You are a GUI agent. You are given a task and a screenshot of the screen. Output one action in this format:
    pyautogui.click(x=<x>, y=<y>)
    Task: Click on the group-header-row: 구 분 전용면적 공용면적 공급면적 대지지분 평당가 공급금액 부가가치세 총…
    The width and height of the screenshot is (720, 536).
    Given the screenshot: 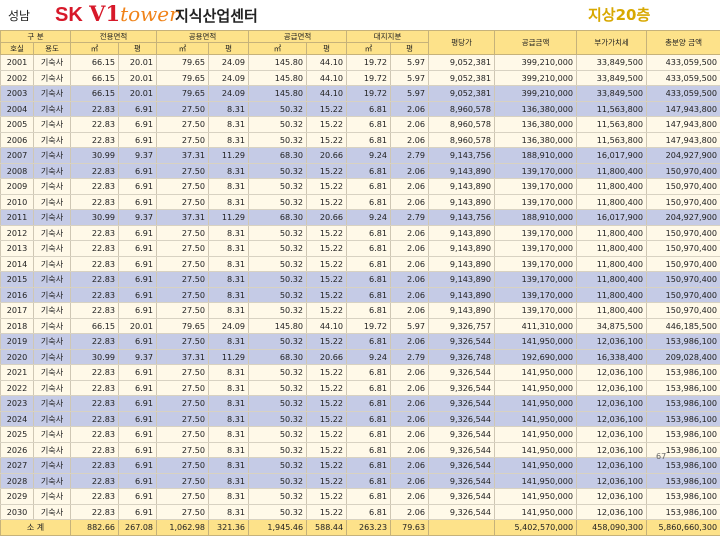 What is the action you would take?
    pyautogui.click(x=360, y=37)
    